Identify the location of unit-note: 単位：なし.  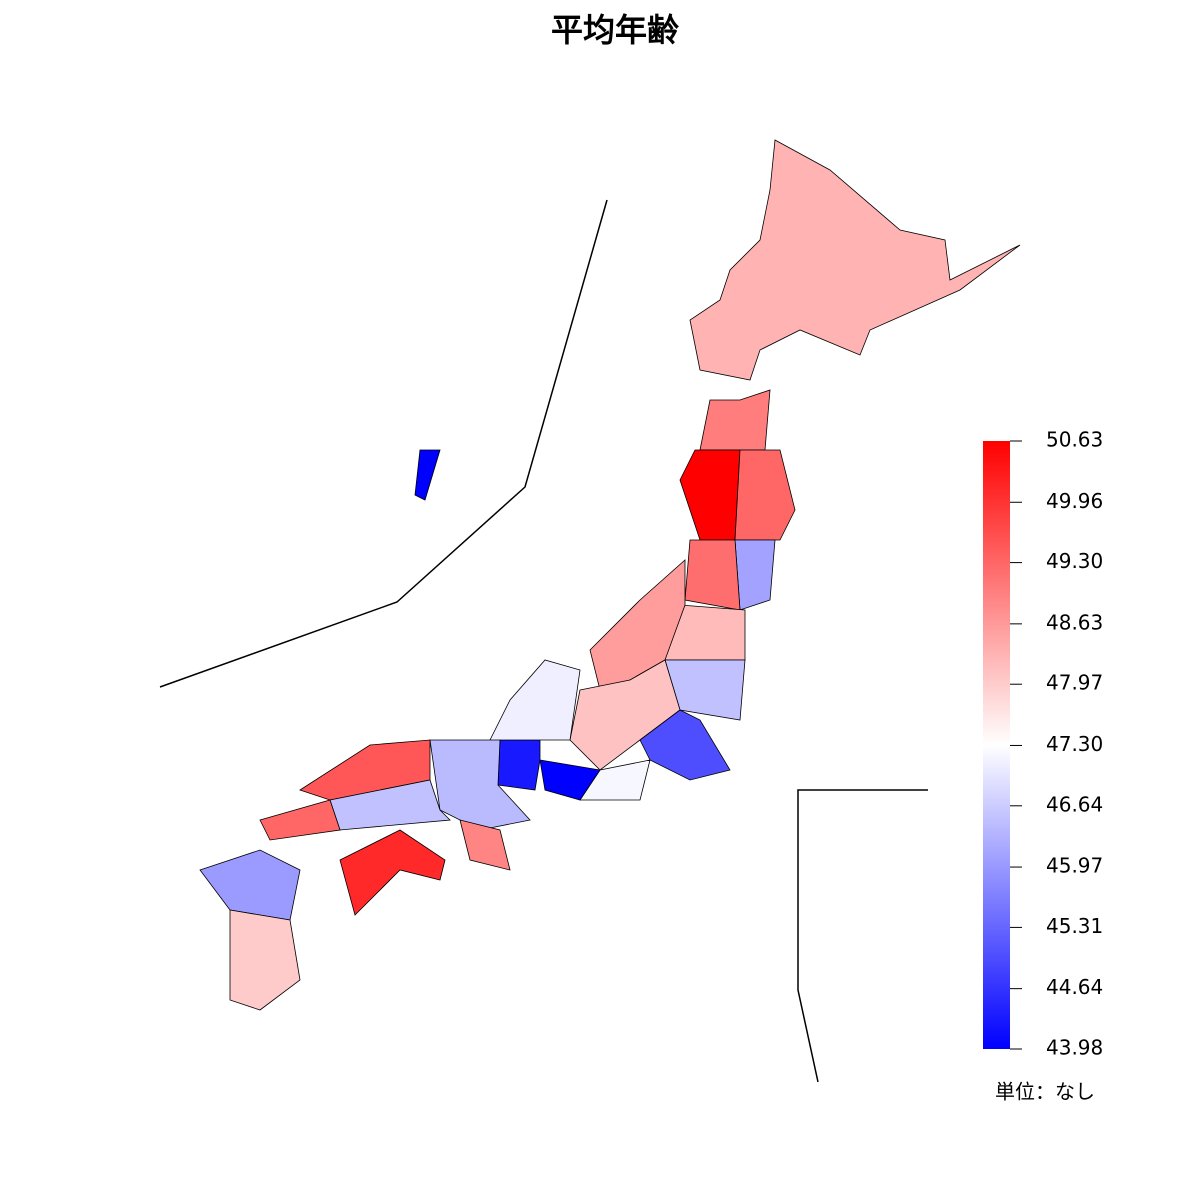
(1045, 1092).